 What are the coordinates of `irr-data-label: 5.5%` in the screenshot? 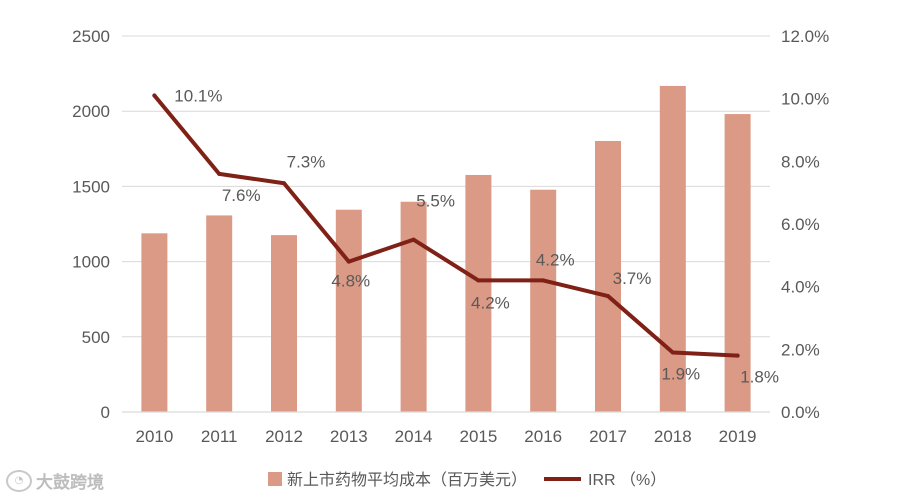 It's located at (435, 201).